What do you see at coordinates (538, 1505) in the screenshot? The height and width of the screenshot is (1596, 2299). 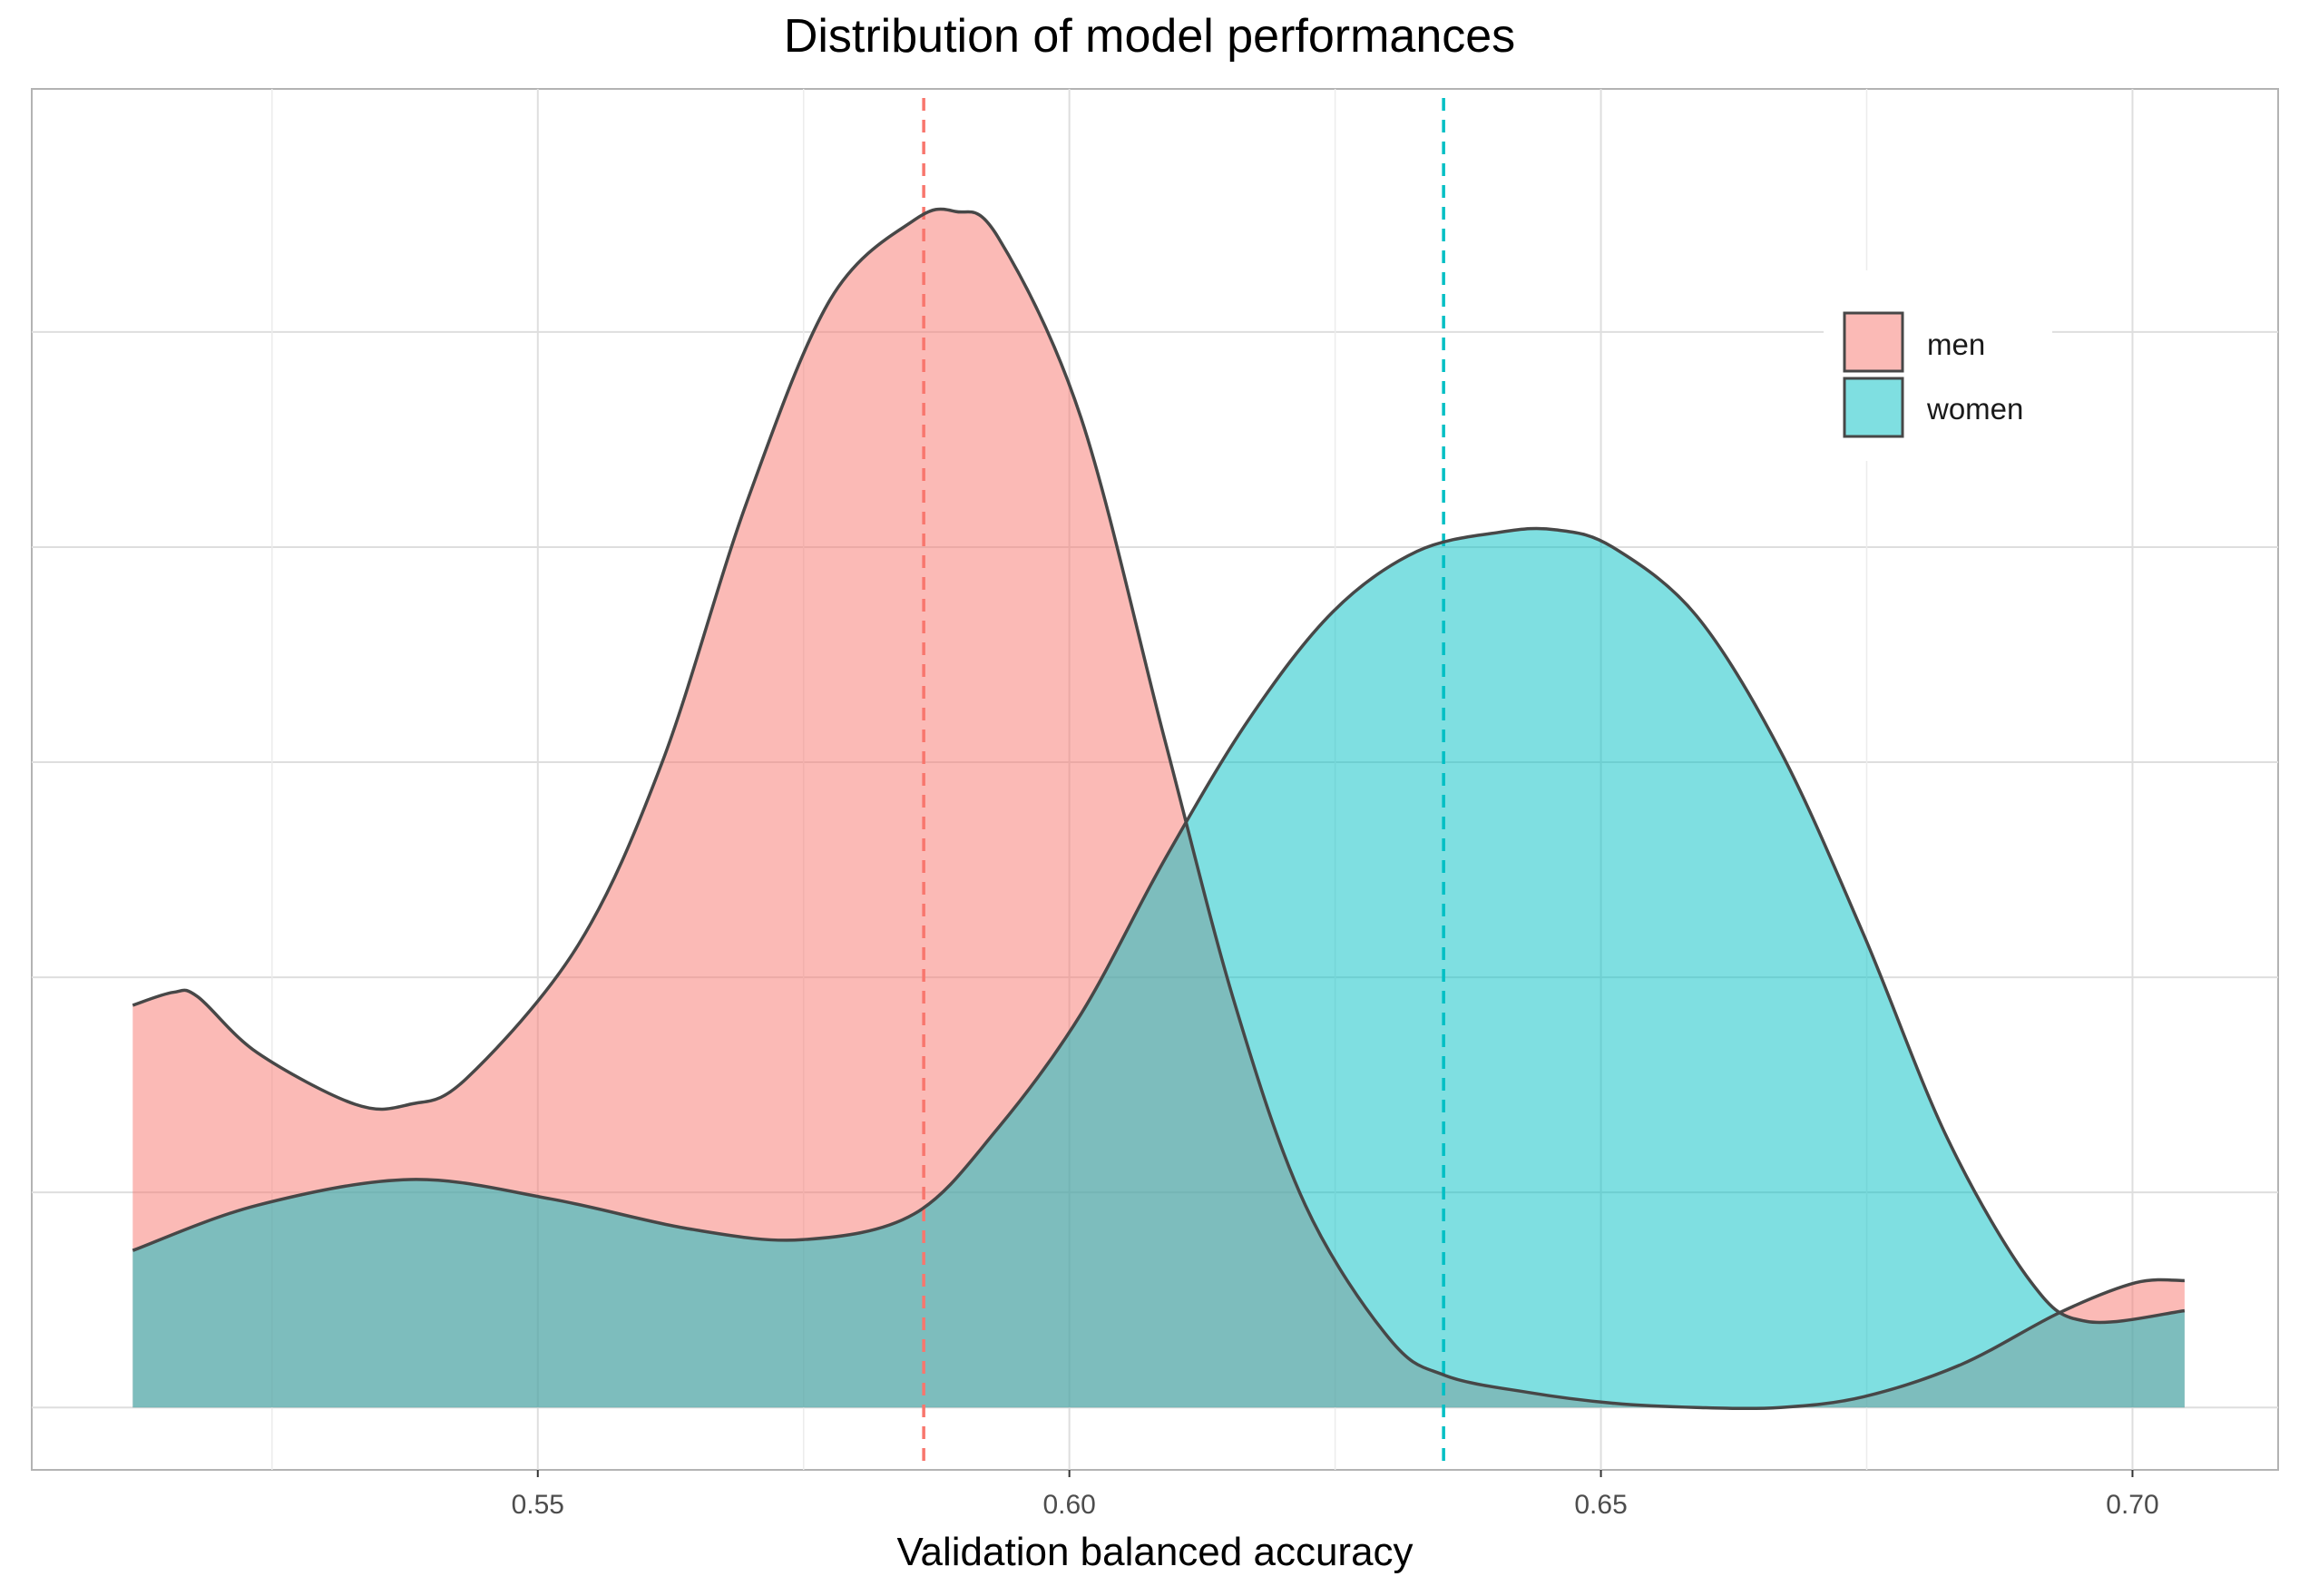 I see `x-tick-label: 0.55` at bounding box center [538, 1505].